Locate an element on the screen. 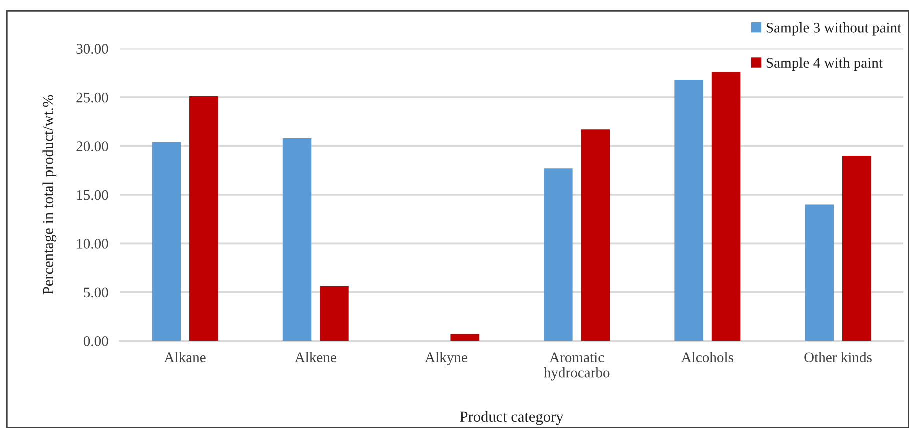 This screenshot has height=428, width=909. legend-label: Sample 4 with paint is located at coordinates (824, 64).